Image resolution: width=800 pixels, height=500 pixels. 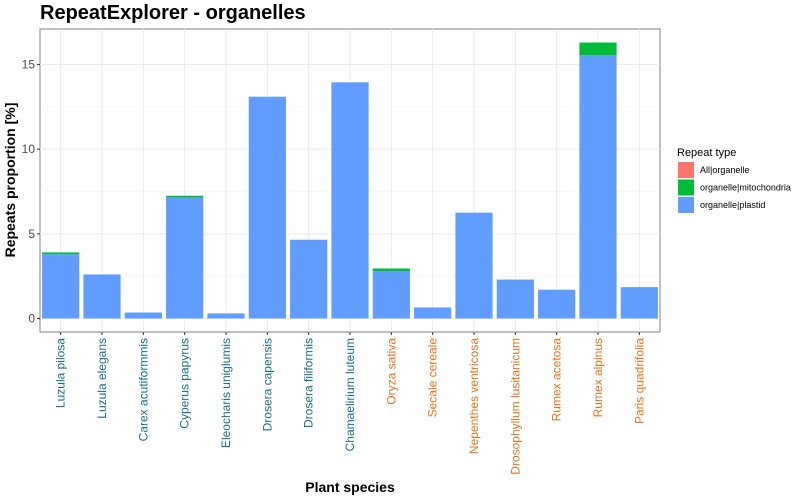 What do you see at coordinates (557, 380) in the screenshot?
I see `x-tick-label: Rumex acetosa` at bounding box center [557, 380].